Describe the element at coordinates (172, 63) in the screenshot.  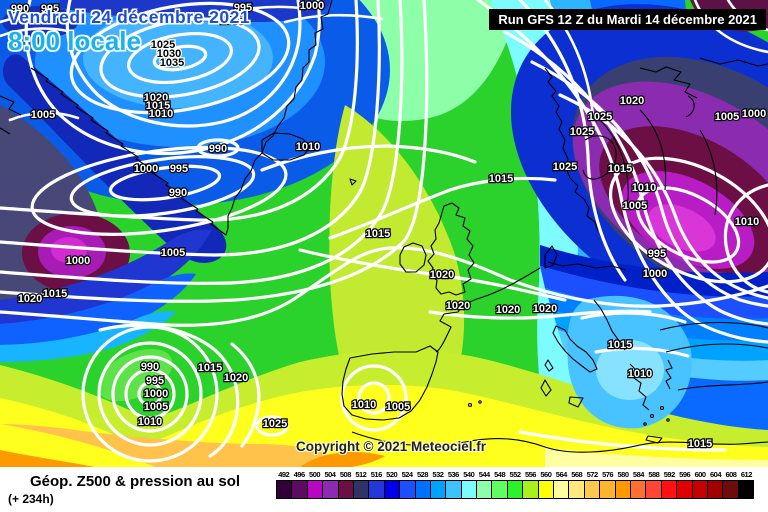
I see `pressure-label: 1035` at that location.